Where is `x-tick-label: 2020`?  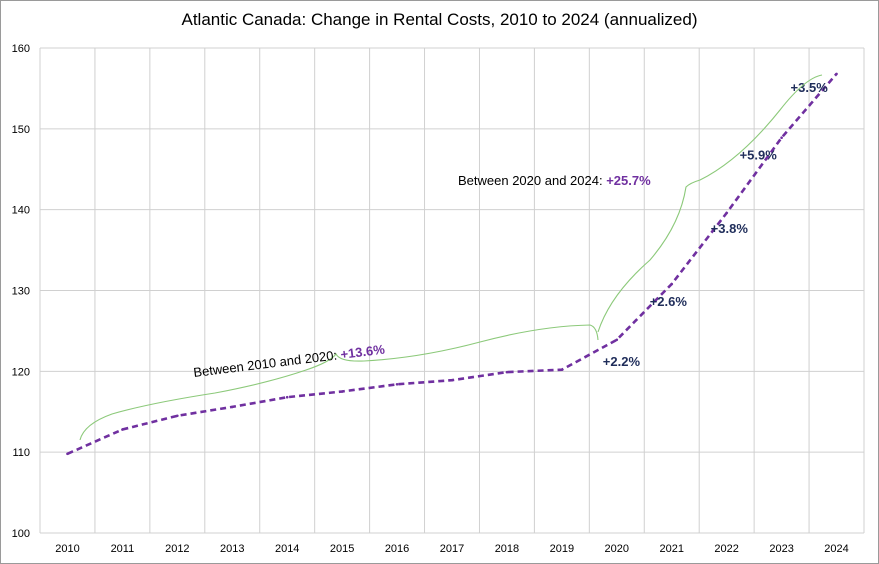
x-tick-label: 2020 is located at coordinates (617, 549).